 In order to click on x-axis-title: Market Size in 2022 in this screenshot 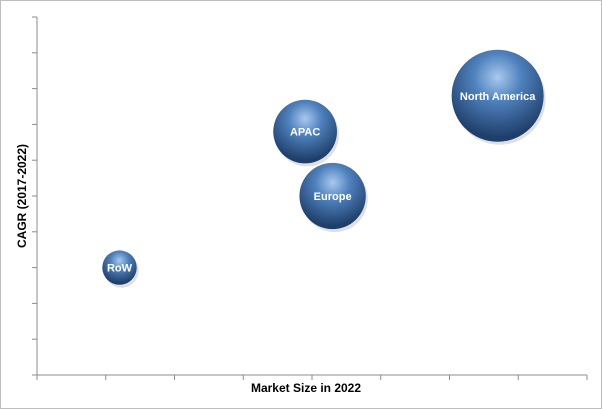, I will do `click(306, 388)`.